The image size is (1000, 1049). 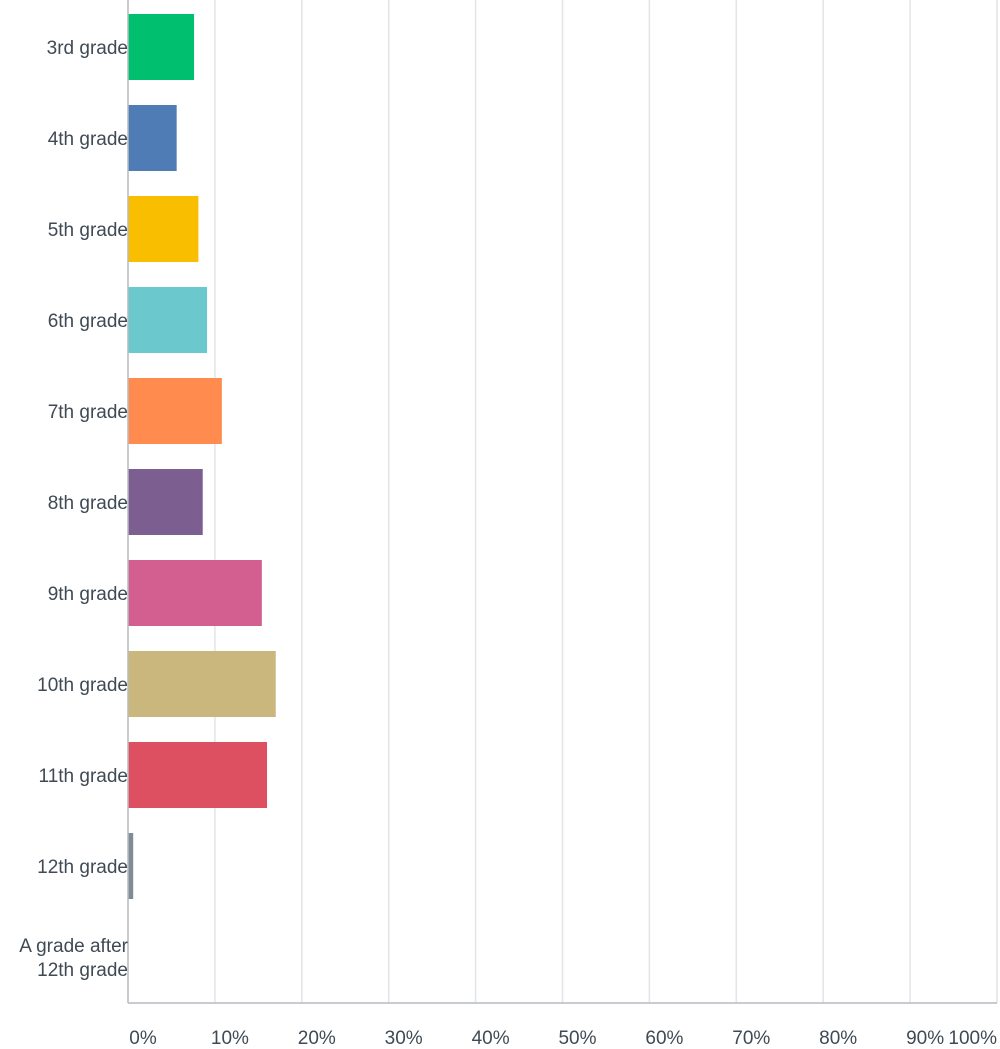 I want to click on x-tick-label: 70%, so click(x=751, y=1038).